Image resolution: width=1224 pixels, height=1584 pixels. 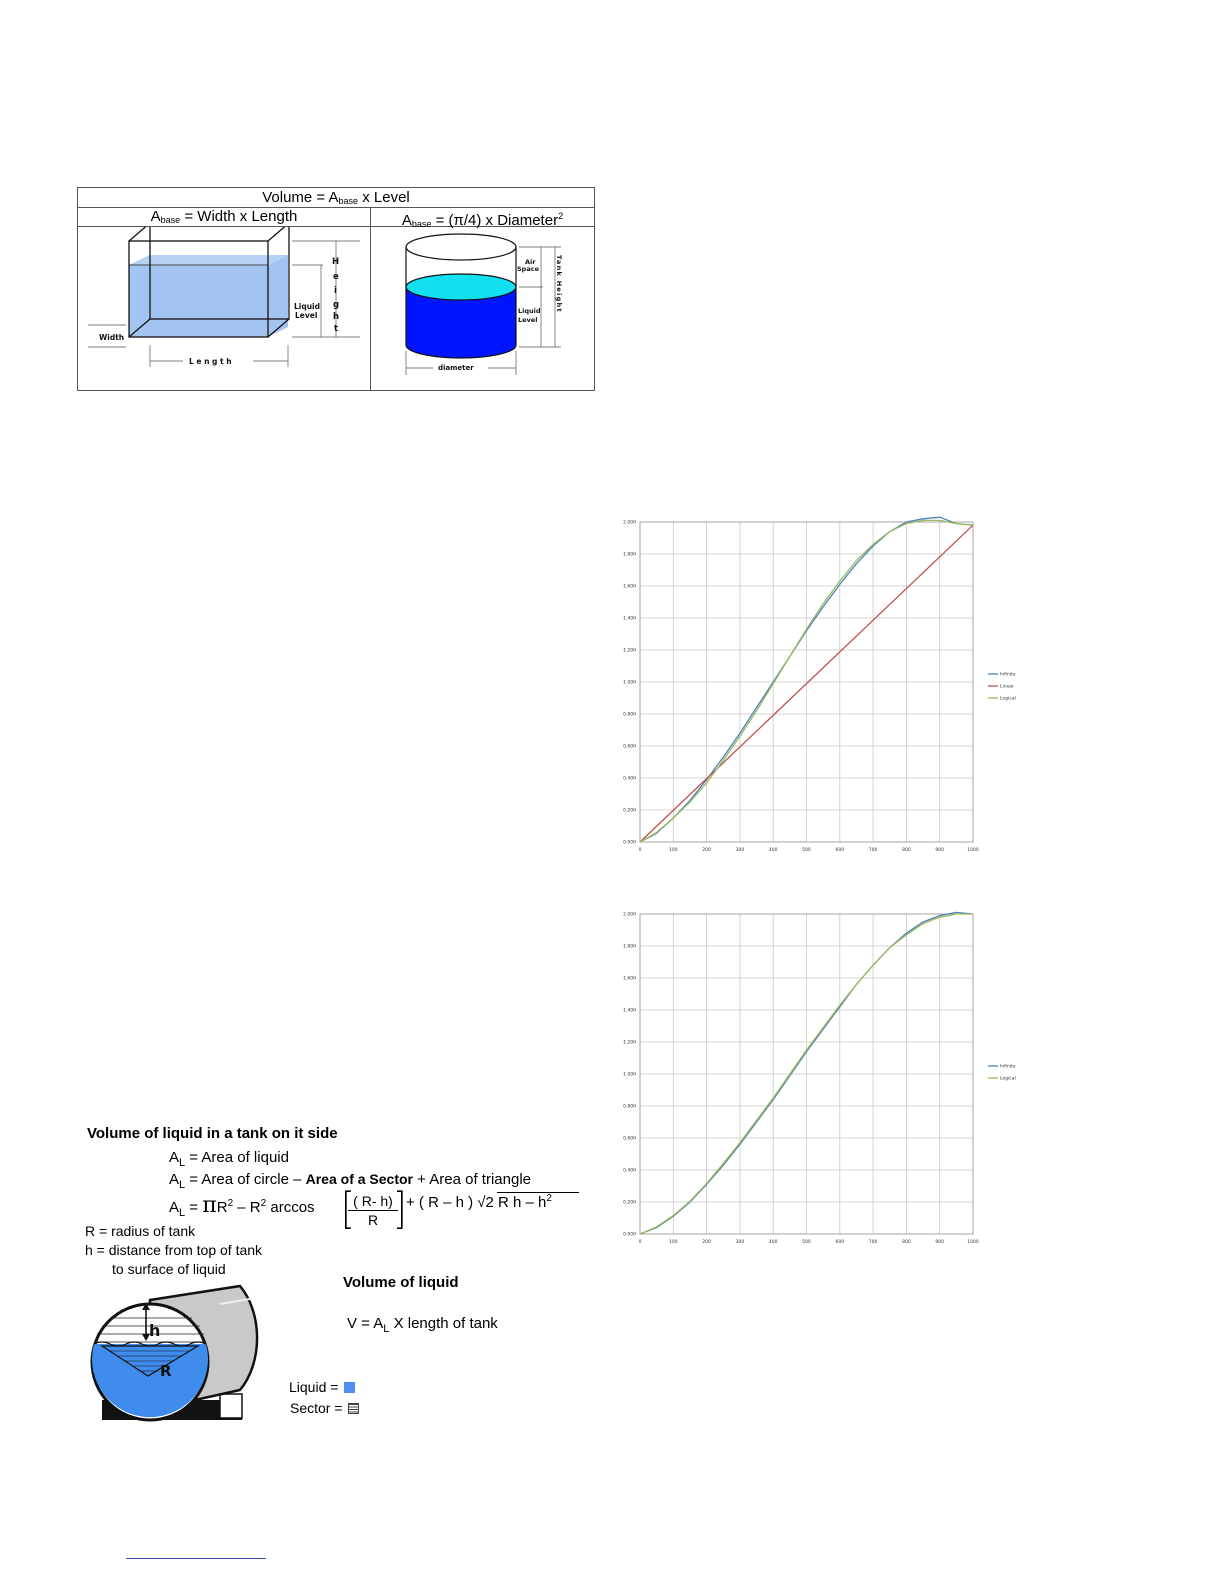 I want to click on chart1-ytick-3: 0.600, so click(x=629, y=747).